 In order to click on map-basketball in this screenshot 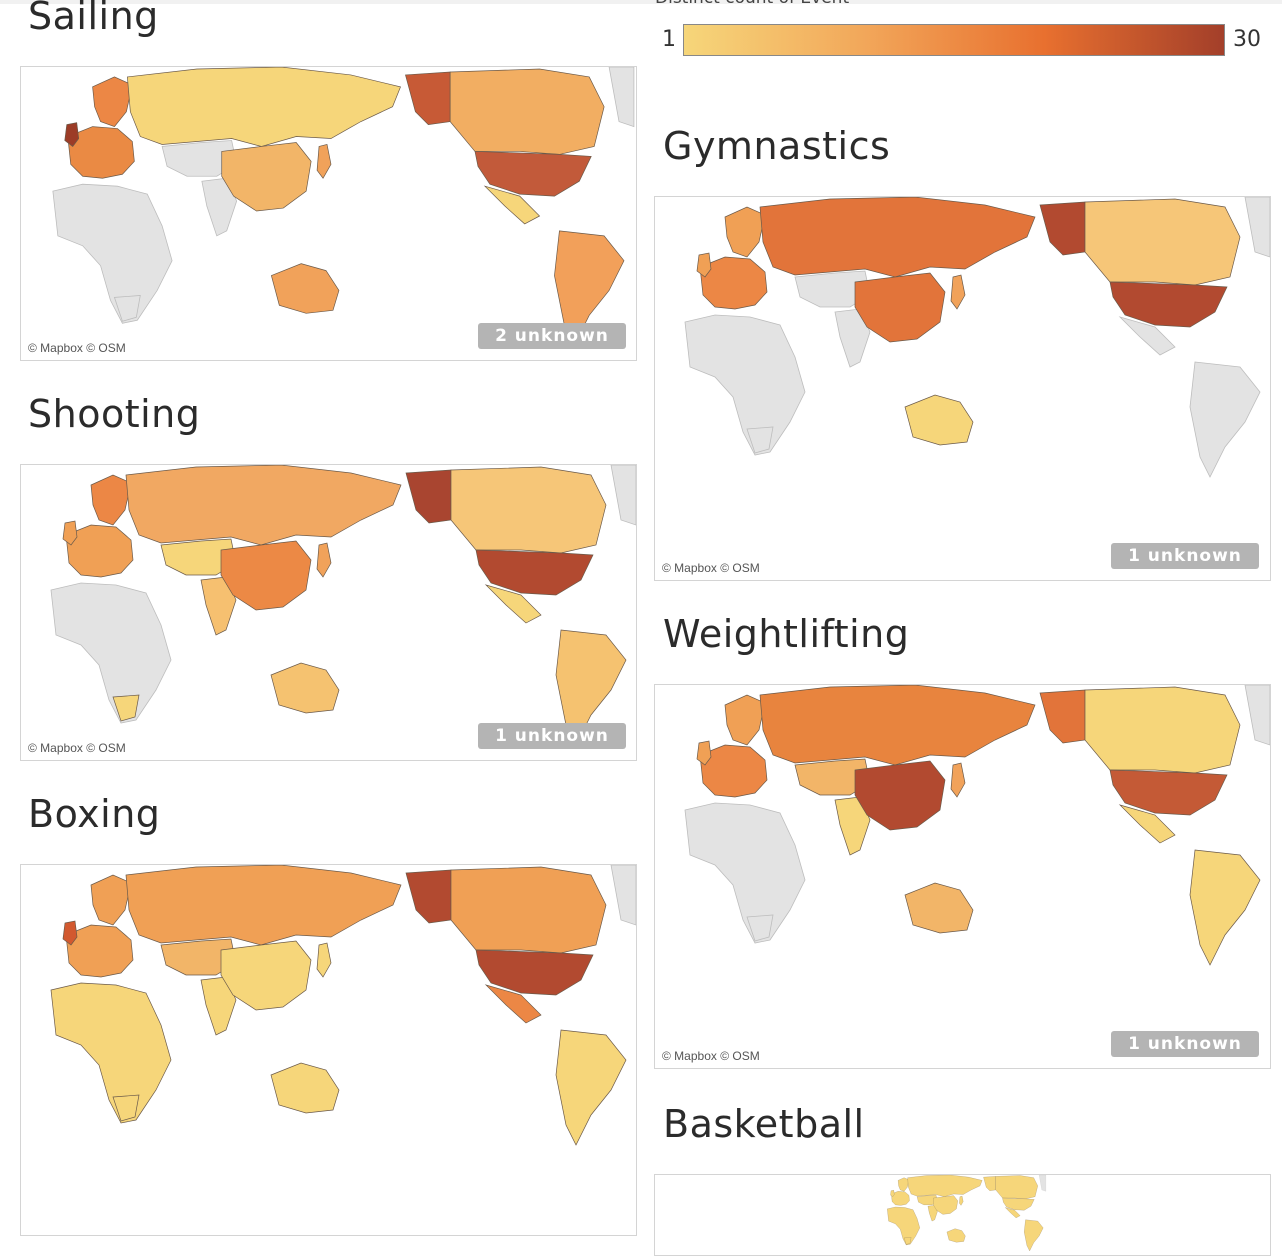, I will do `click(962, 1215)`.